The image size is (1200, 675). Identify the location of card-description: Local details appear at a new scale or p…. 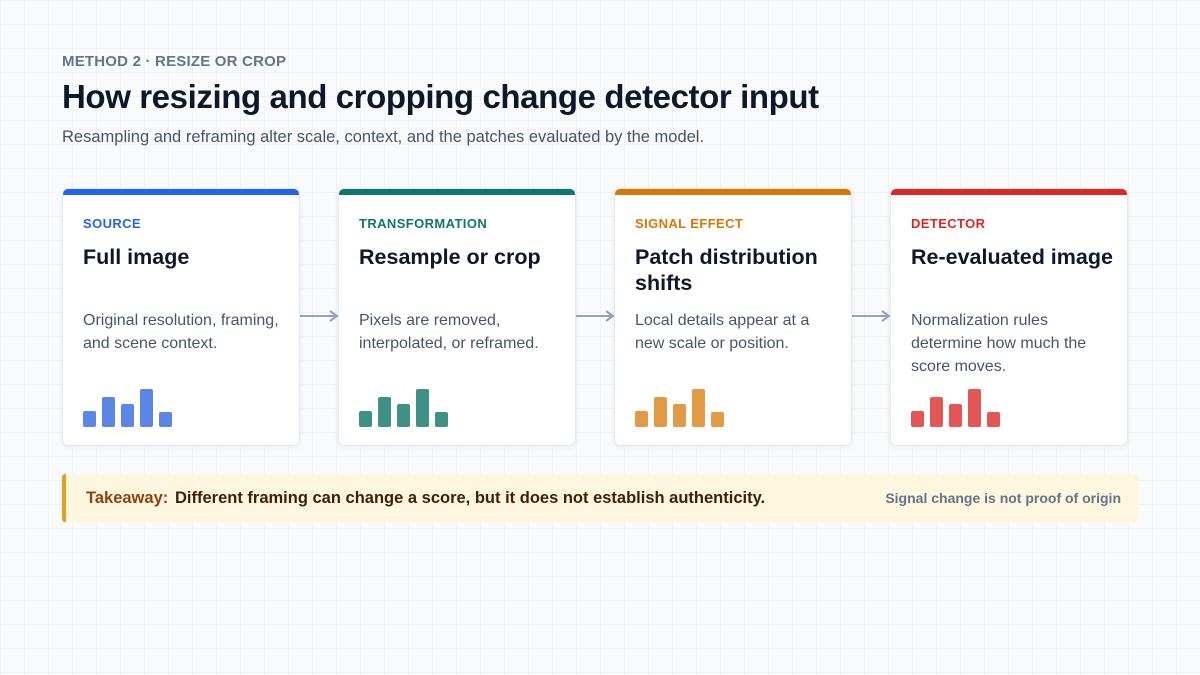
(722, 332).